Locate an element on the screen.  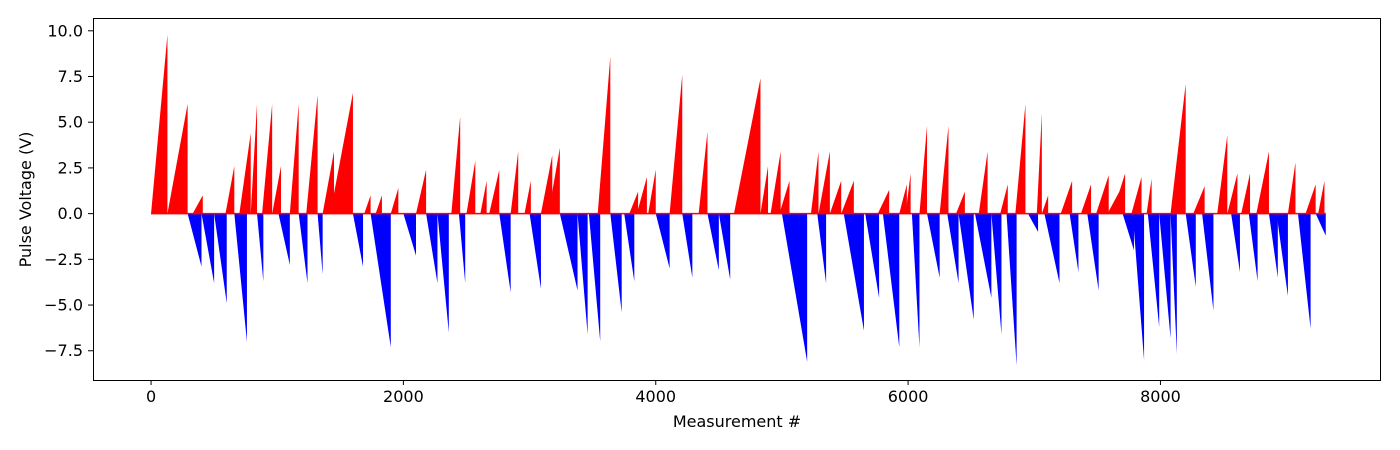
y-tick-label: 0.0 is located at coordinates (70, 213).